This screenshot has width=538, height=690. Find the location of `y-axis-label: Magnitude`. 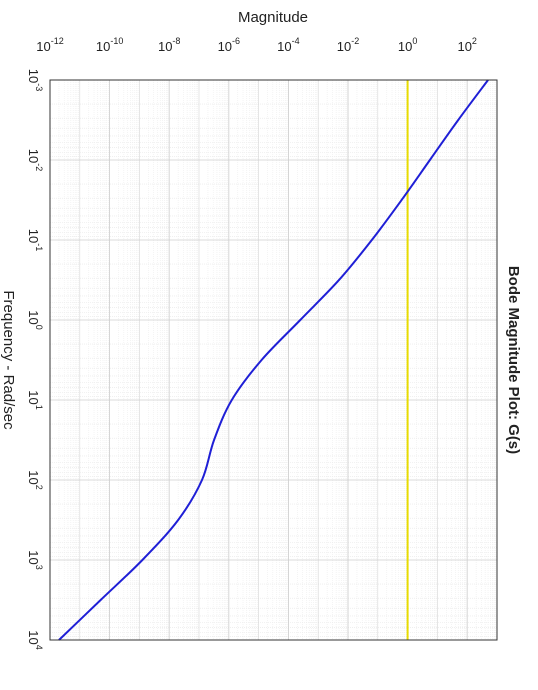

y-axis-label: Magnitude is located at coordinates (273, 17).